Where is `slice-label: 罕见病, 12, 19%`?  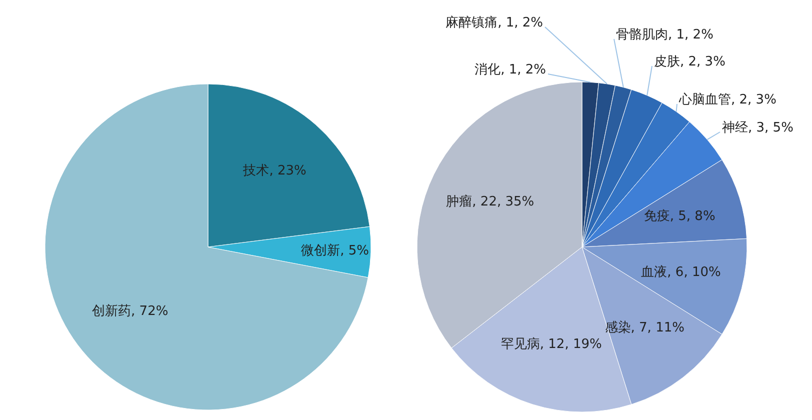
slice-label: 罕见病, 12, 19% is located at coordinates (551, 344).